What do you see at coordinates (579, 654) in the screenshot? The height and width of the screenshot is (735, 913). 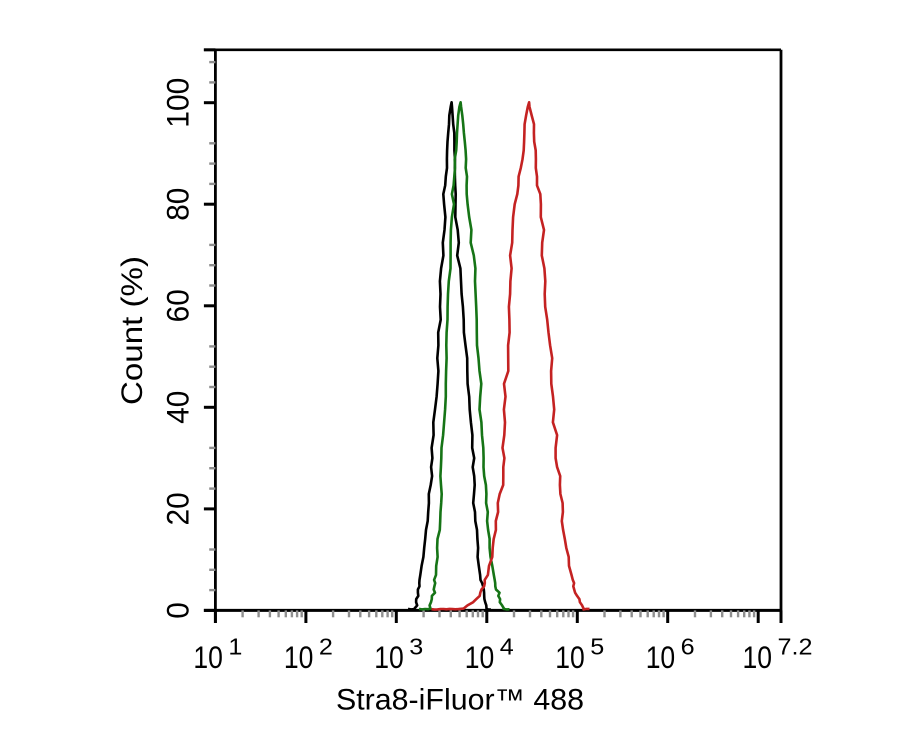 I see `svg-text:105: 10 5` at bounding box center [579, 654].